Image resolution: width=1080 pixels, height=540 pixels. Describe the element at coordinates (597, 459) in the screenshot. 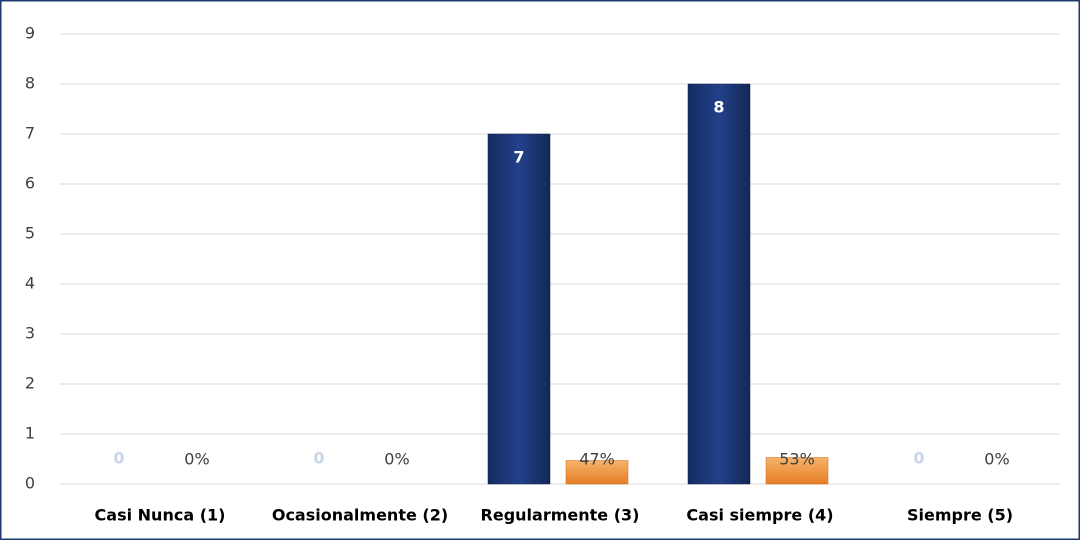

I see `value-label: 47%` at that location.